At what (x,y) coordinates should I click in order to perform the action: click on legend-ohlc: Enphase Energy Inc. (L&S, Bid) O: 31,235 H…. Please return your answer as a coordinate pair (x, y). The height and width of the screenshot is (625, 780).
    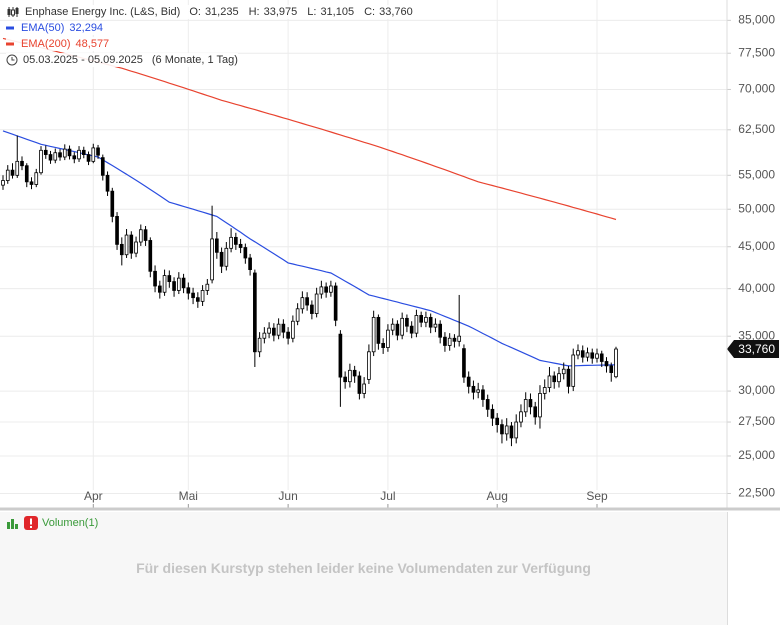
    Looking at the image, I should click on (212, 12).